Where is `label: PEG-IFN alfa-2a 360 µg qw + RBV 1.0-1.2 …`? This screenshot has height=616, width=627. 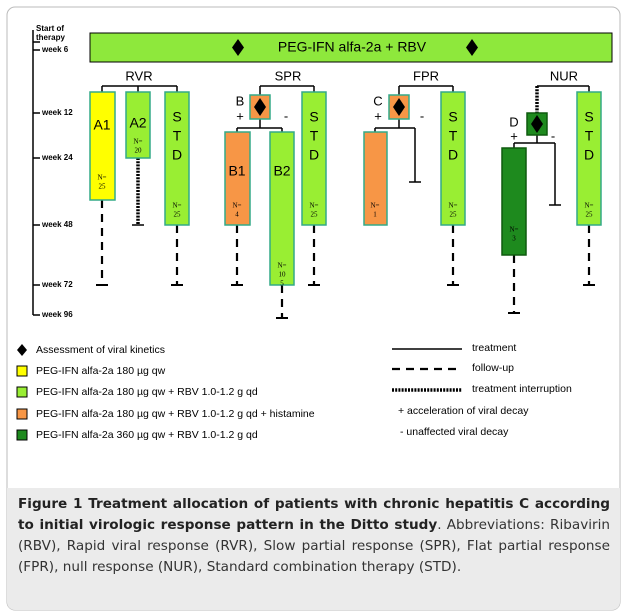 label: PEG-IFN alfa-2a 360 µg qw + RBV 1.0-1.2 … is located at coordinates (147, 435).